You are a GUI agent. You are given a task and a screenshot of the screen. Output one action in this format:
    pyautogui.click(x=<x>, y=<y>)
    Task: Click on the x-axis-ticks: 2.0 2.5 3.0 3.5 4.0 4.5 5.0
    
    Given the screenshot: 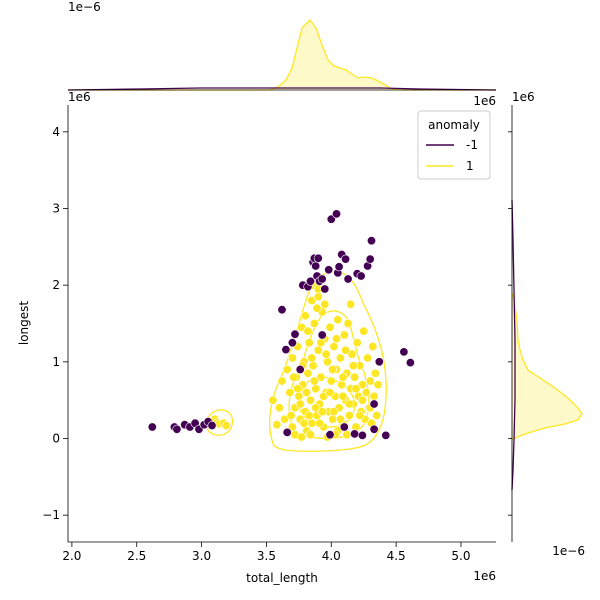 What is the action you would take?
    pyautogui.click(x=266, y=552)
    